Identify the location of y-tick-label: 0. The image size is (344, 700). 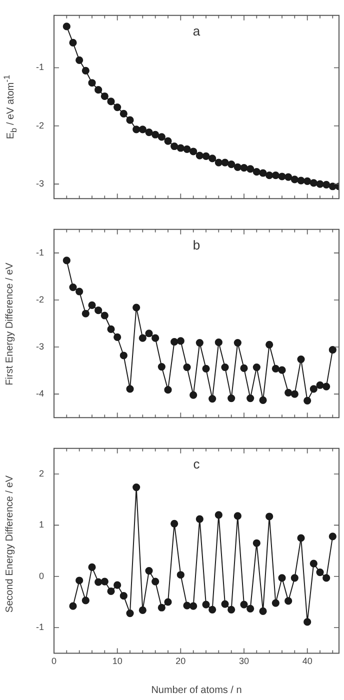
(41, 575).